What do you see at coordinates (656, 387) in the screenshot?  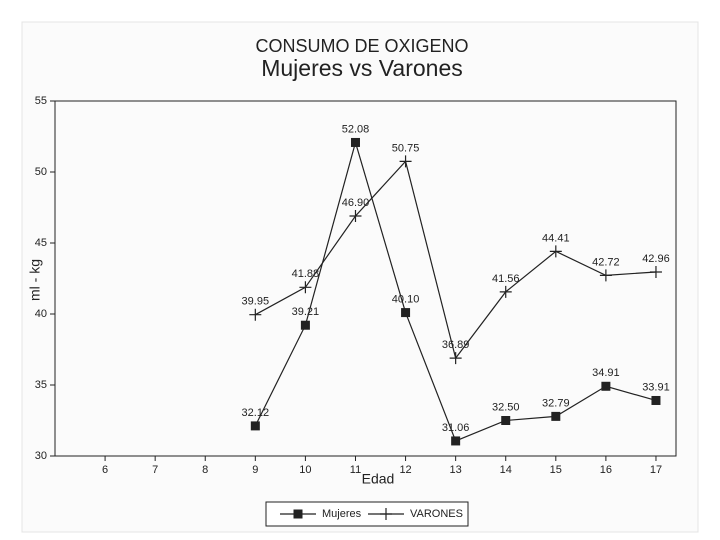 I see `data-label: 33.91` at bounding box center [656, 387].